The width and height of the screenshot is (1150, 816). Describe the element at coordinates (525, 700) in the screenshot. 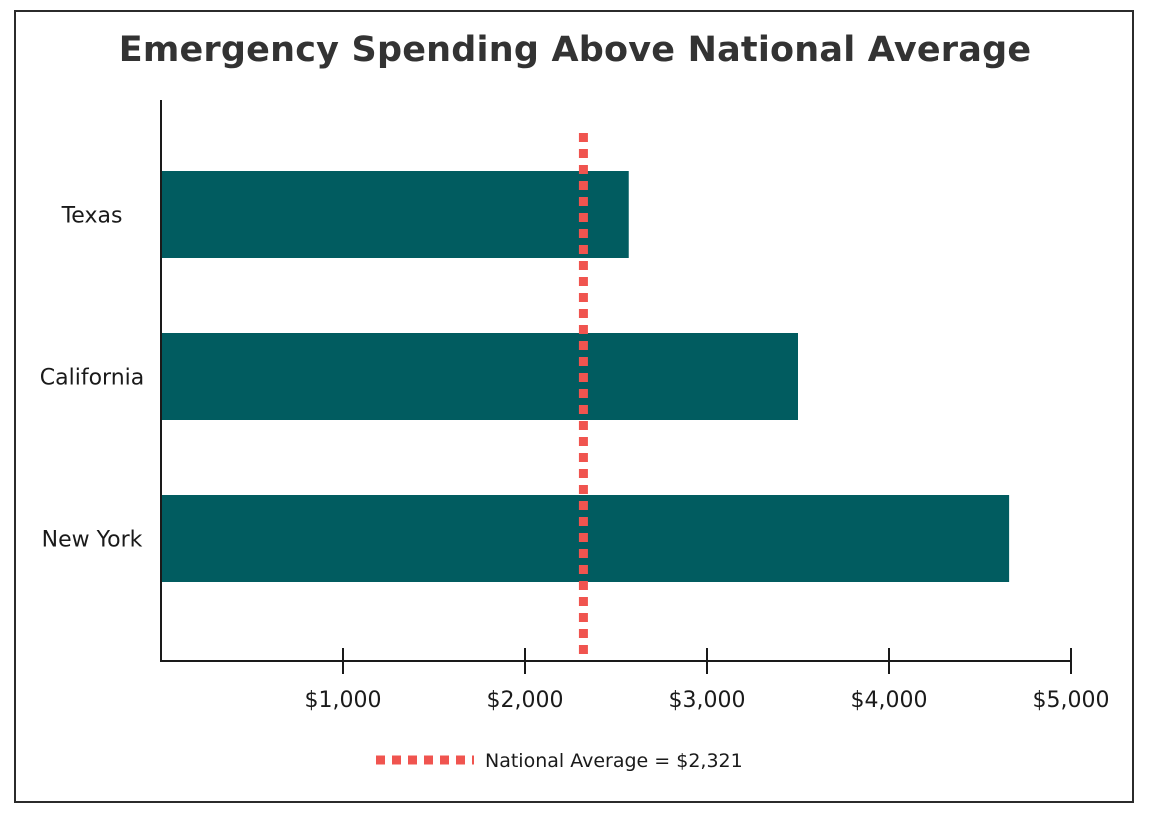

I see `x-tick-label: $2,000` at that location.